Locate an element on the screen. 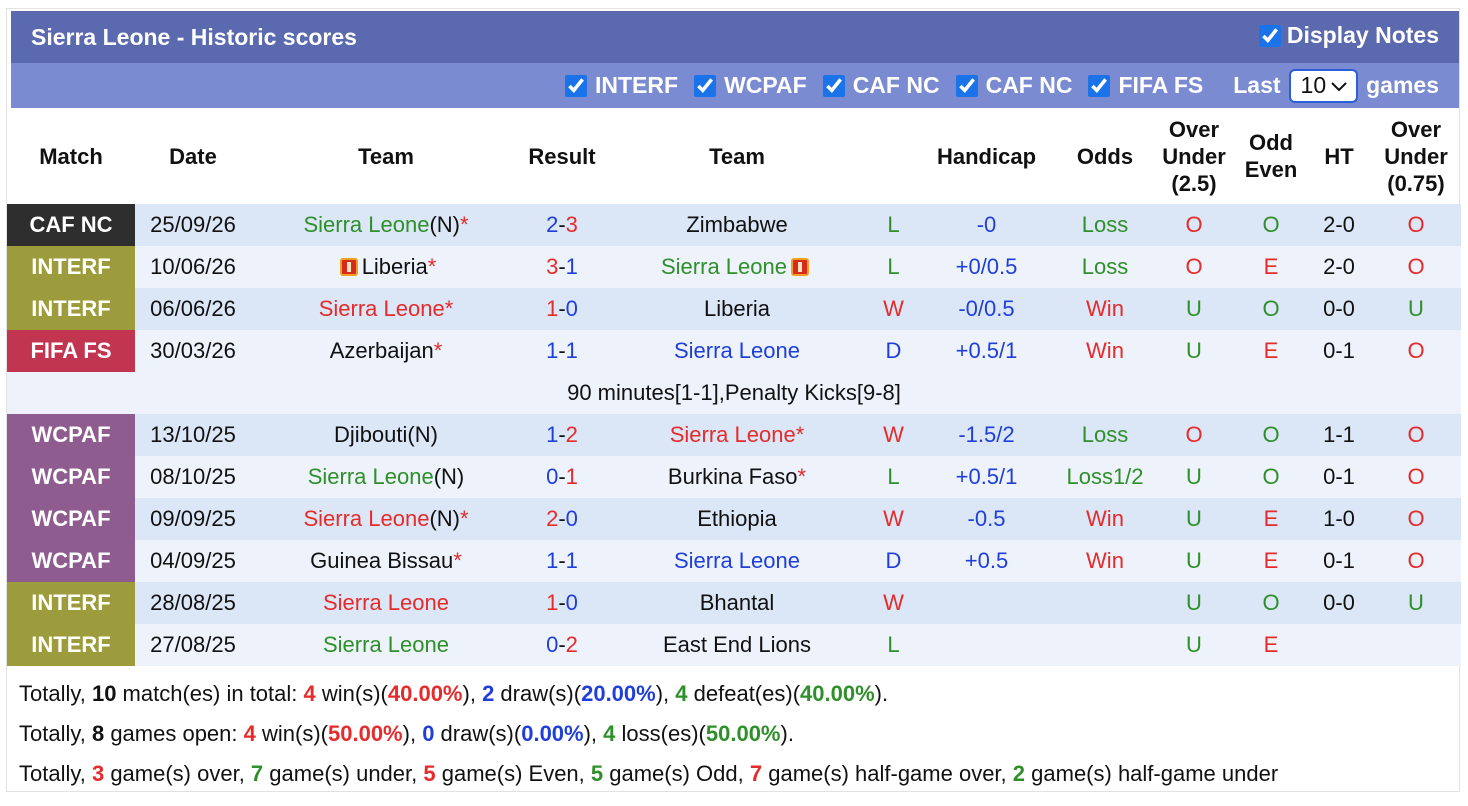 The image size is (1468, 806). away-team: Burkina Faso* is located at coordinates (737, 477).